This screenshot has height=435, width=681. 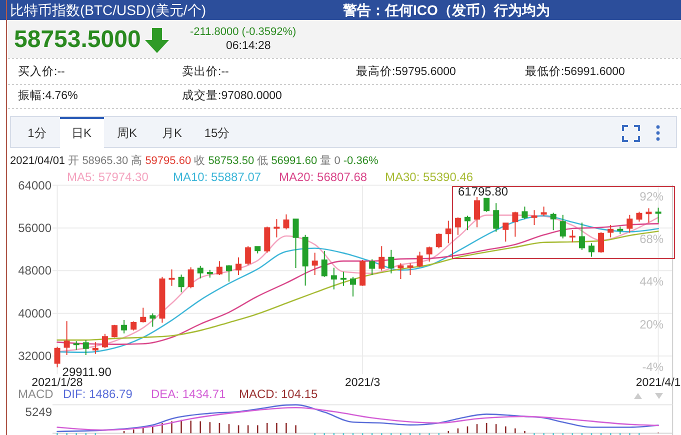 I want to click on y-tick-label: 32000, so click(x=35, y=356).